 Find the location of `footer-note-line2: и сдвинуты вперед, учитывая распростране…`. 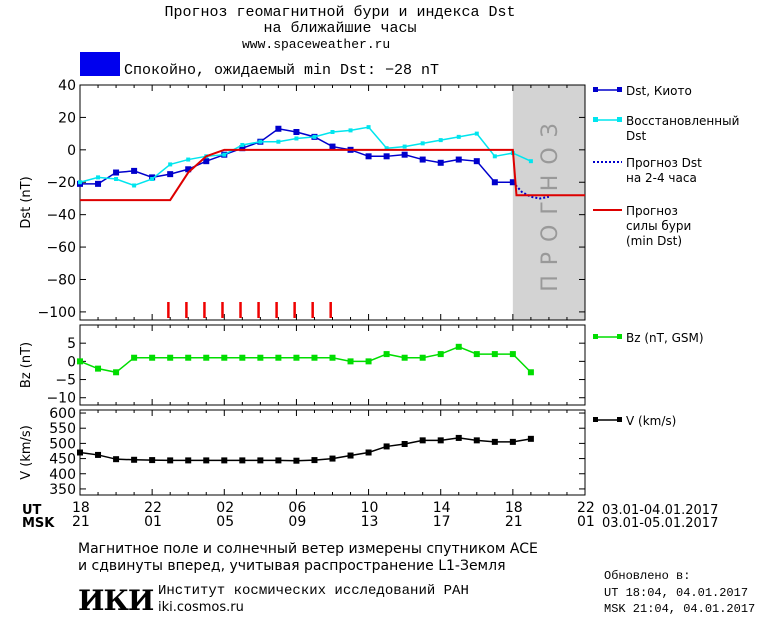

footer-note-line2: и сдвинуты вперед, учитывая распростране… is located at coordinates (292, 566).